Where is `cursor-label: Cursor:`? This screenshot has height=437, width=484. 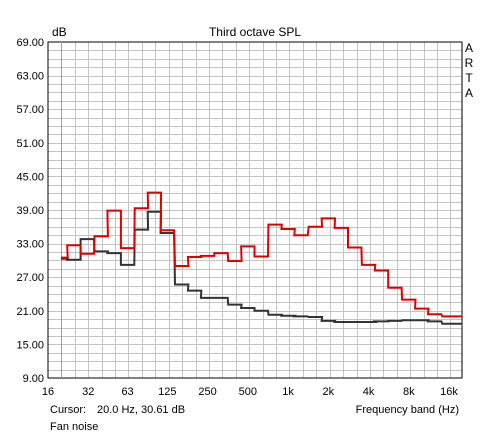 cursor-label: Cursor: is located at coordinates (68, 410).